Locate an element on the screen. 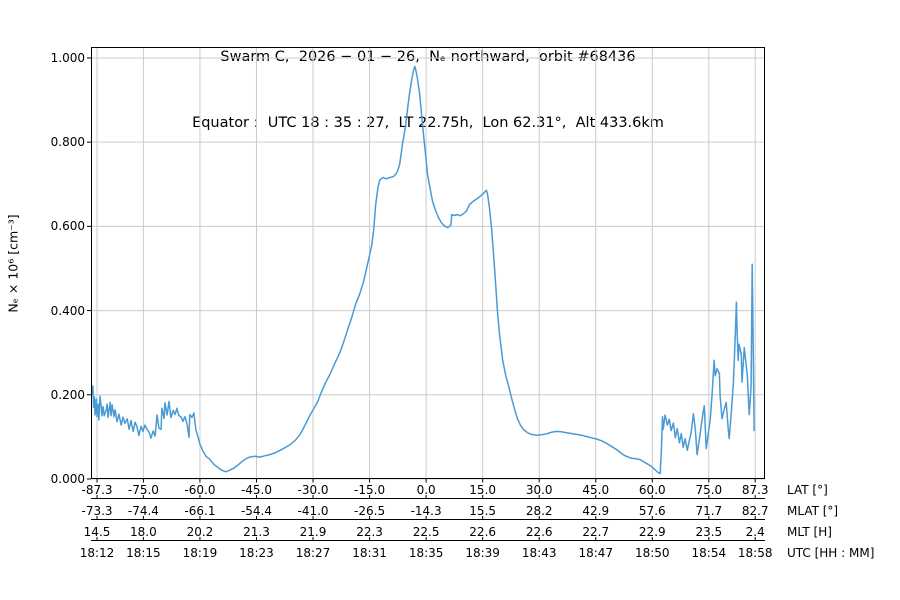 Image resolution: width=900 pixels, height=600 pixels. mlt-tick-label: 23.5 is located at coordinates (709, 531).